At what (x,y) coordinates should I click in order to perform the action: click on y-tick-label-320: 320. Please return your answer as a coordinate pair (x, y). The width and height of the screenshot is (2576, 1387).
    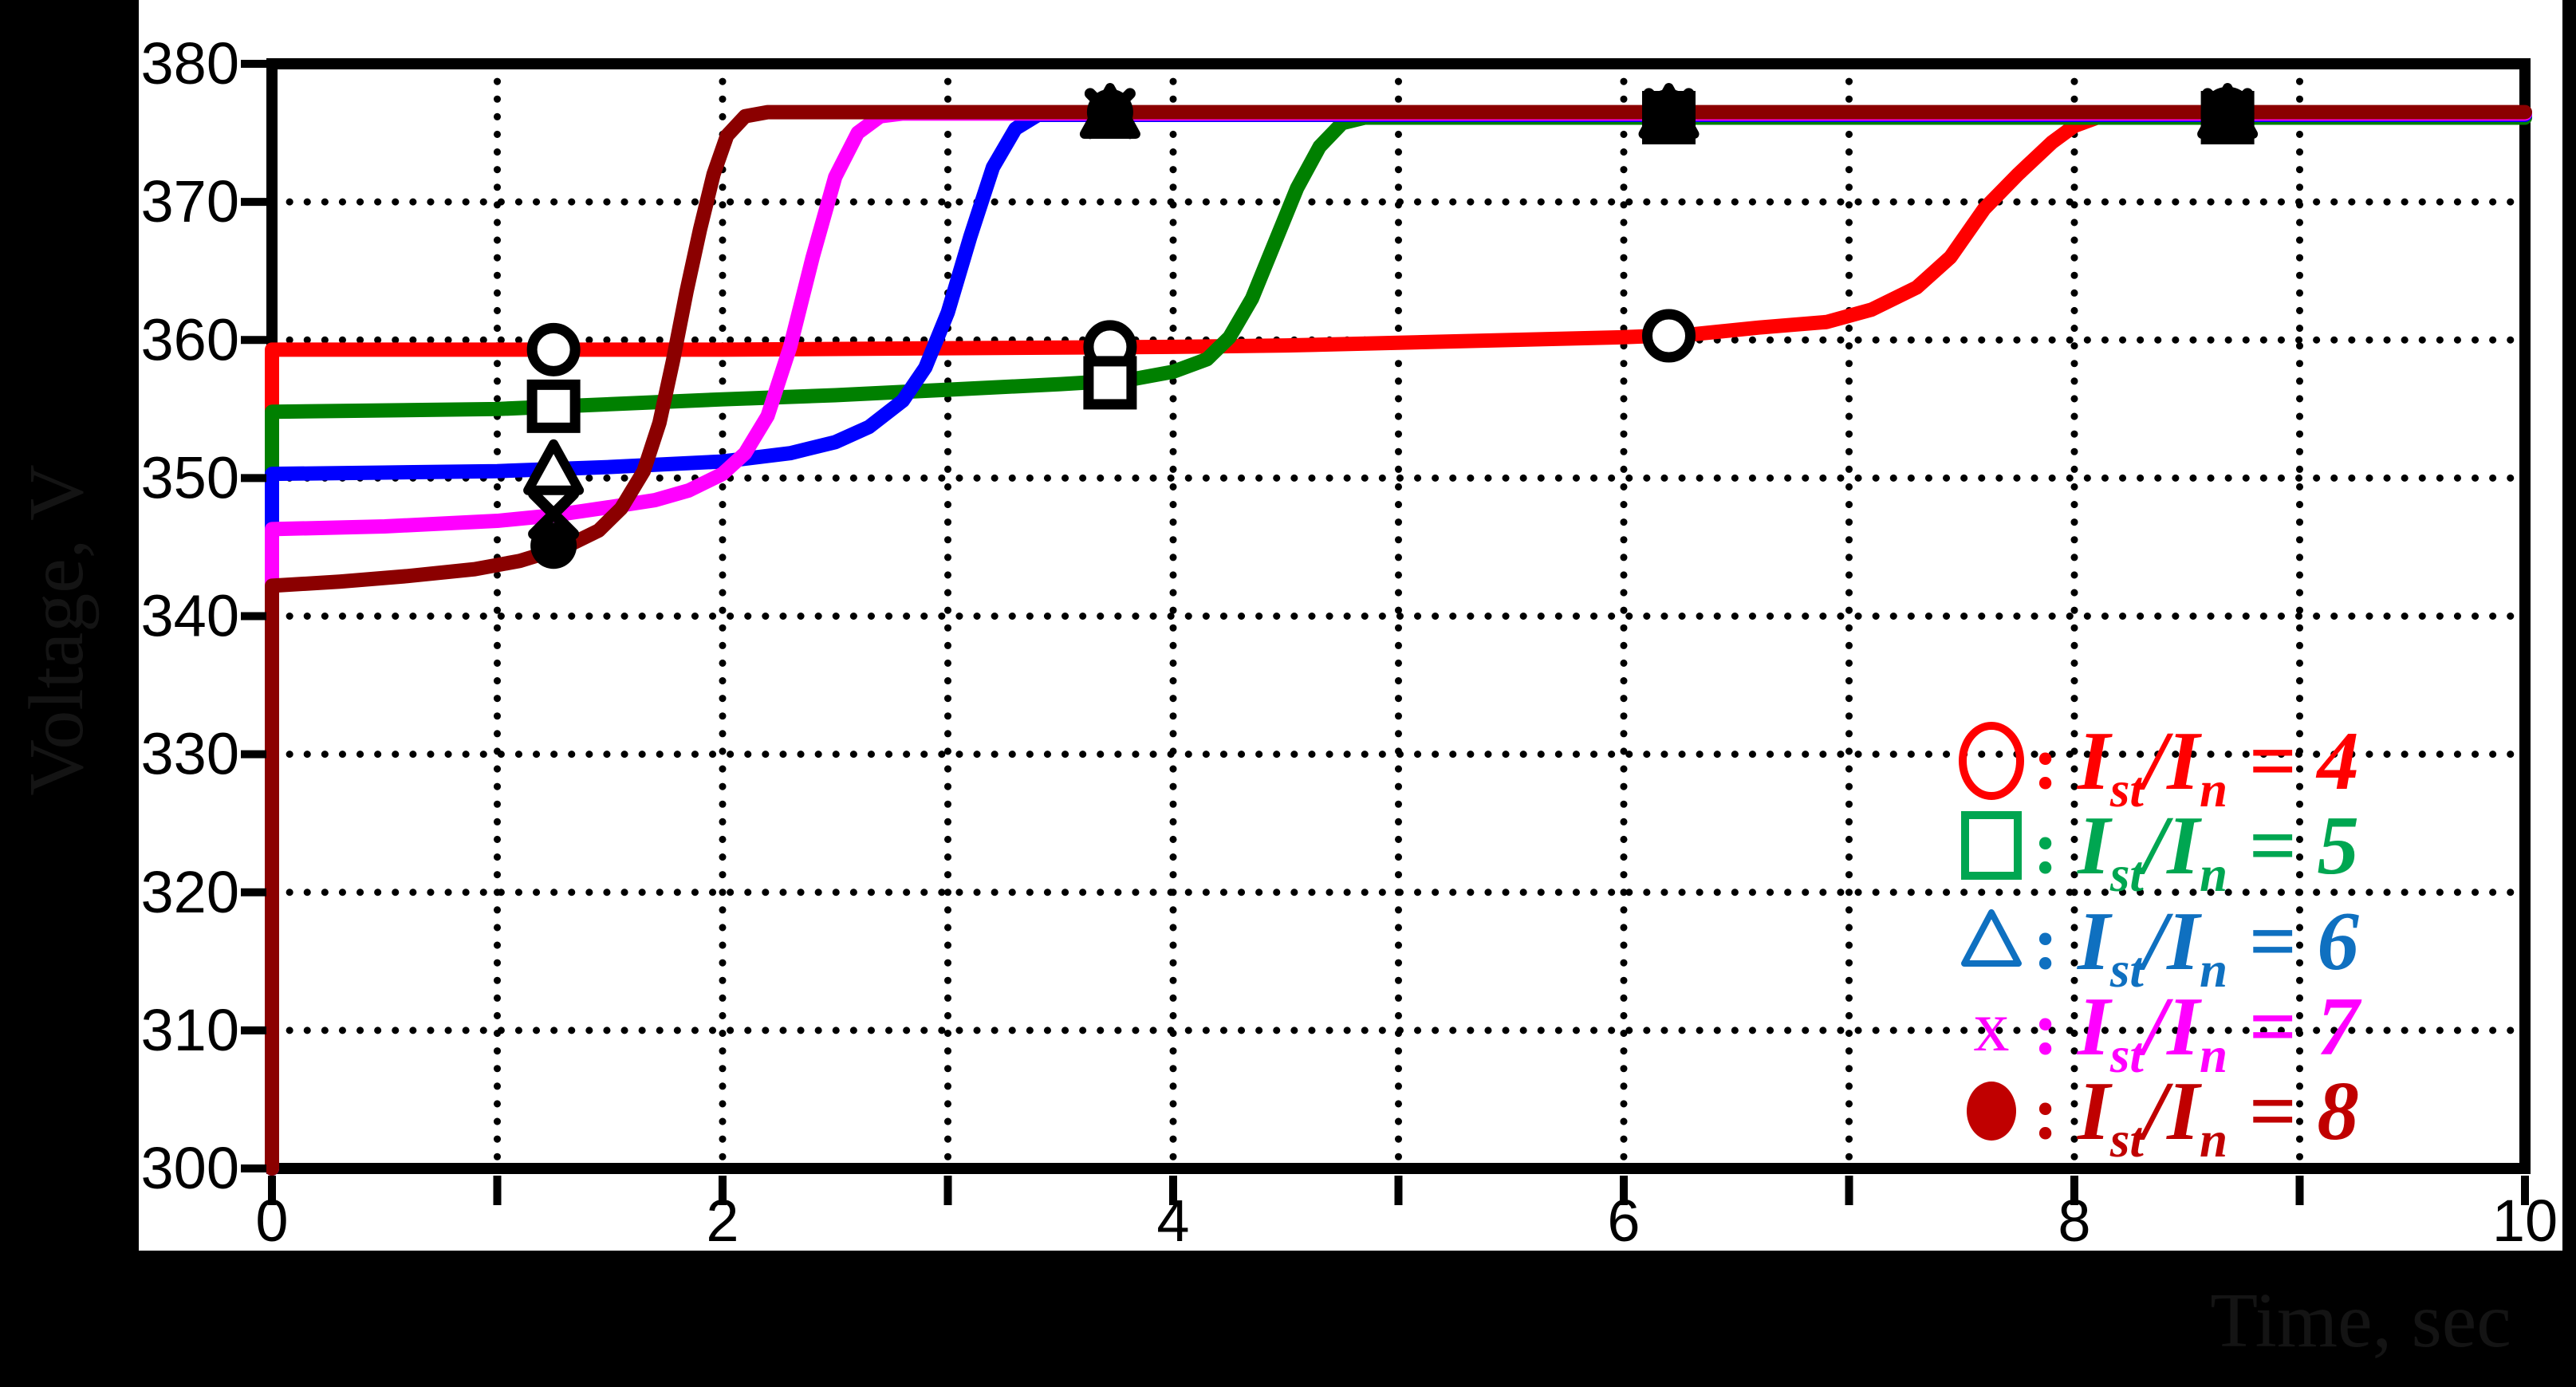
    Looking at the image, I should click on (190, 892).